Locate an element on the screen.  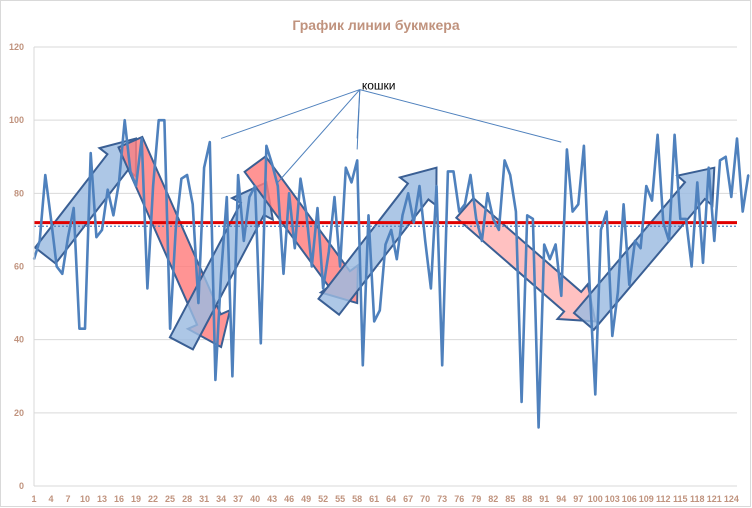
trend-arrow is located at coordinates (377, 241).